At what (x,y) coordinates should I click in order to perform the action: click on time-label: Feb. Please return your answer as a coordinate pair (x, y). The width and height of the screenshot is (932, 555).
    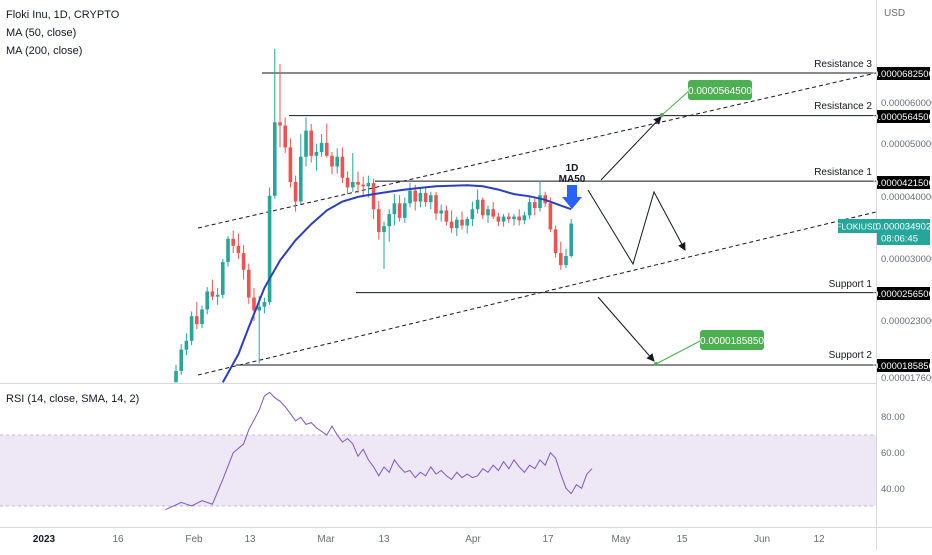
    Looking at the image, I should click on (194, 539).